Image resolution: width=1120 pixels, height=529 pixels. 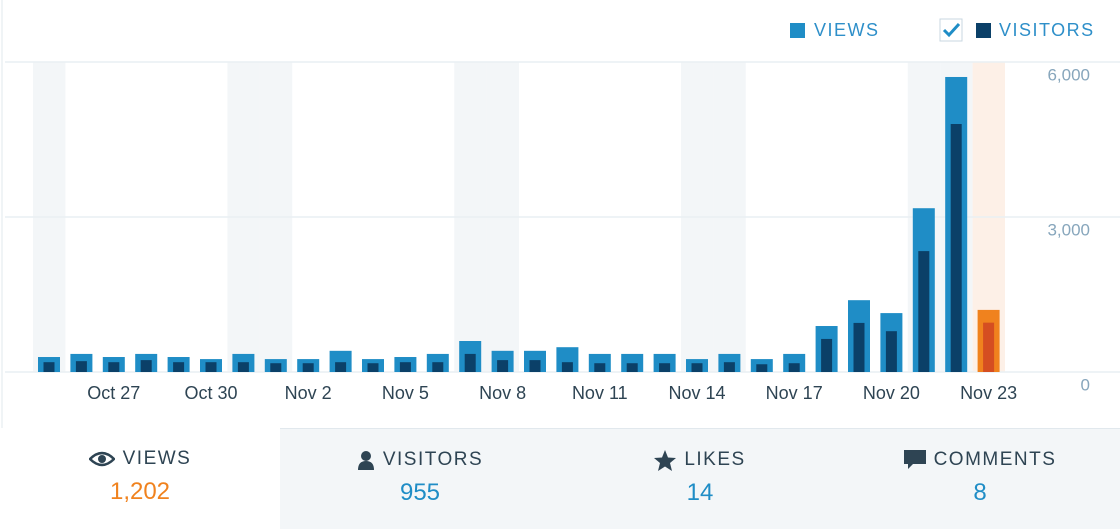 I want to click on x-tick-label: Nov 14, so click(x=696, y=393).